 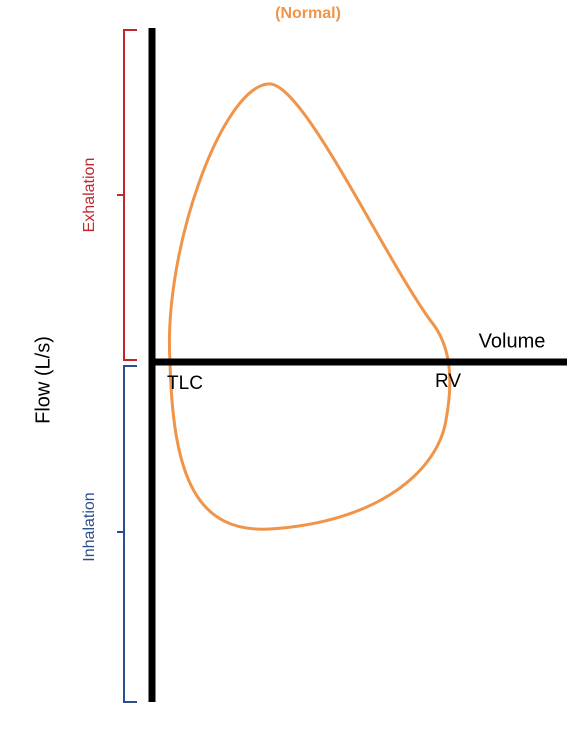 I want to click on tlc-label: TLC, so click(x=185, y=383).